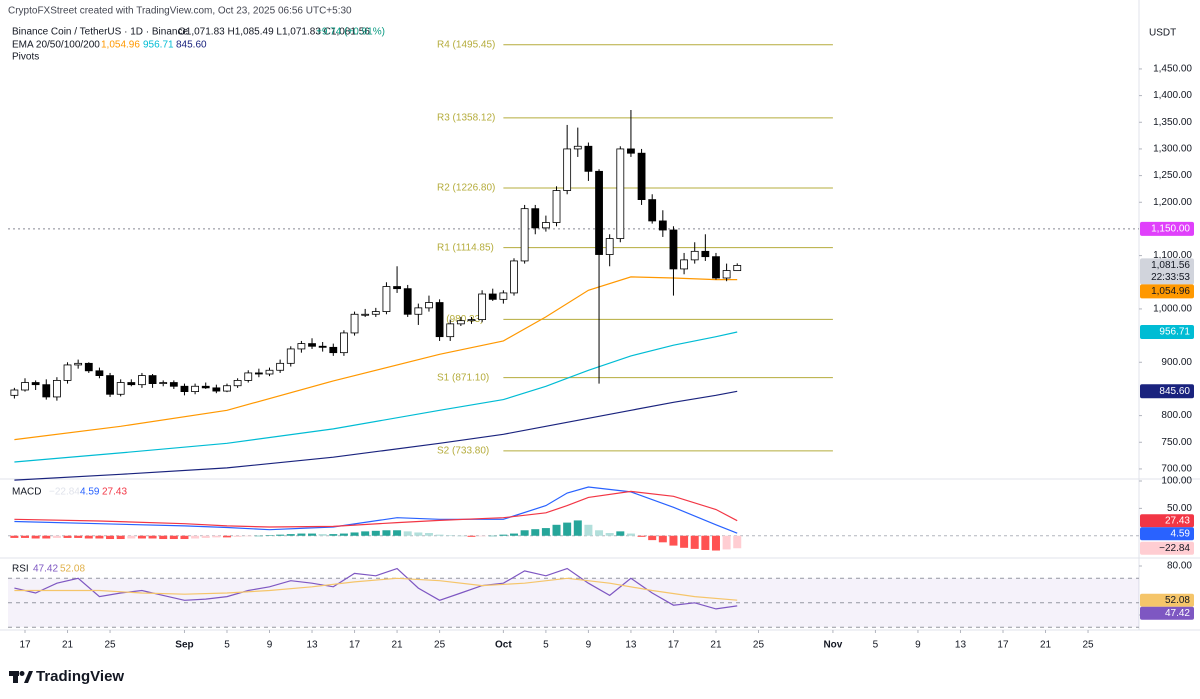  I want to click on rsi-legend-value: 47.42, so click(45, 569).